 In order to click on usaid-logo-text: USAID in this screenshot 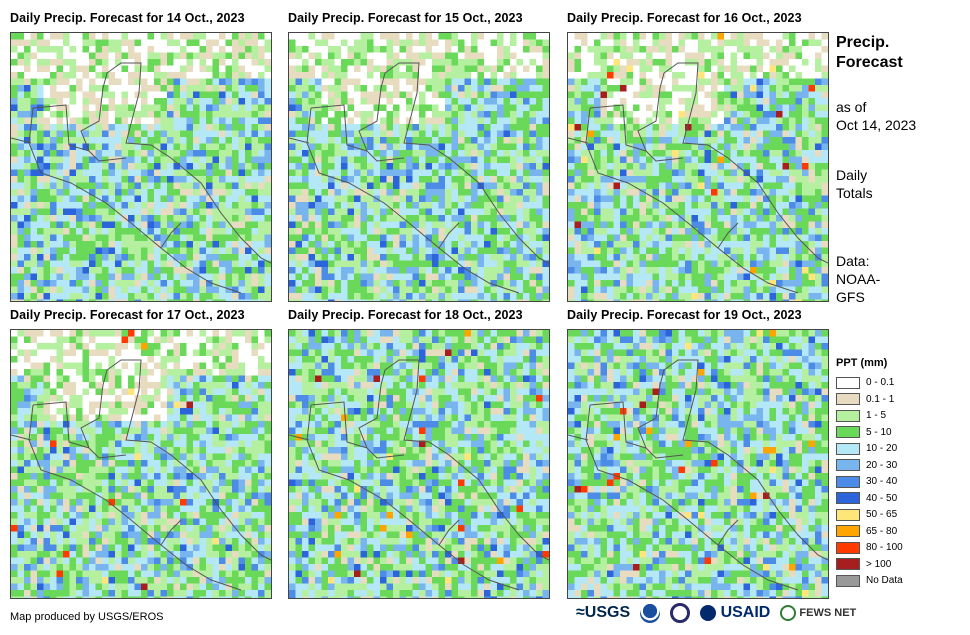, I will do `click(745, 612)`.